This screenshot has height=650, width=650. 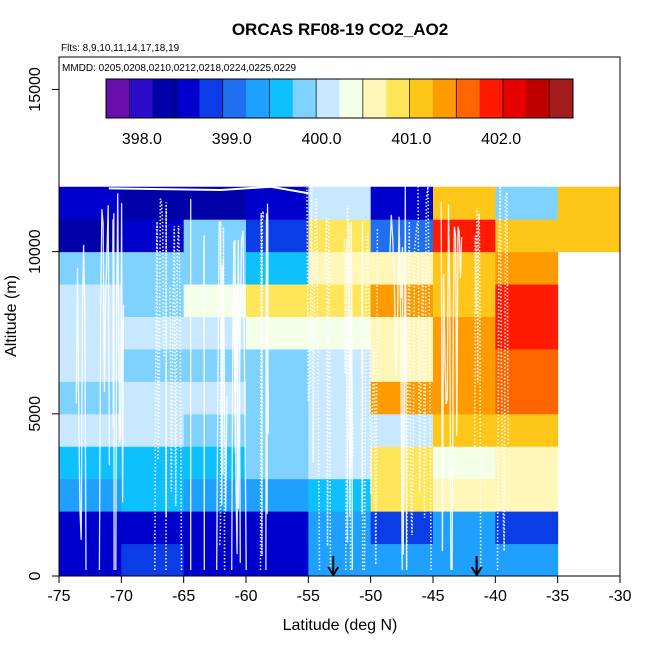 I want to click on latitude-markers, so click(x=405, y=566).